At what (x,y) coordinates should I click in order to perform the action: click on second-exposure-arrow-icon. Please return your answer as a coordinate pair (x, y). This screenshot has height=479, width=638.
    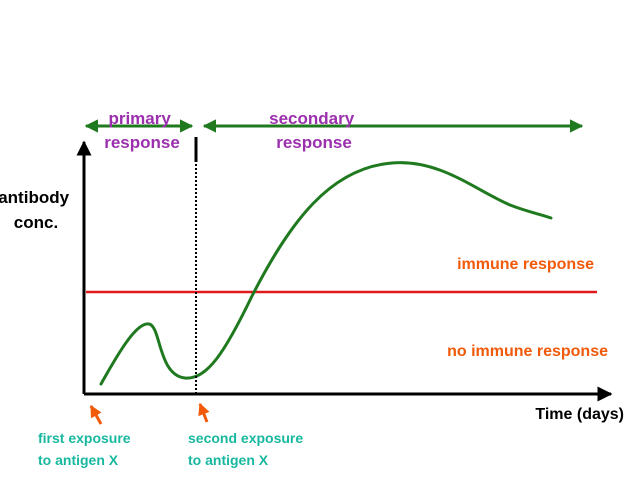
    Looking at the image, I should click on (204, 412).